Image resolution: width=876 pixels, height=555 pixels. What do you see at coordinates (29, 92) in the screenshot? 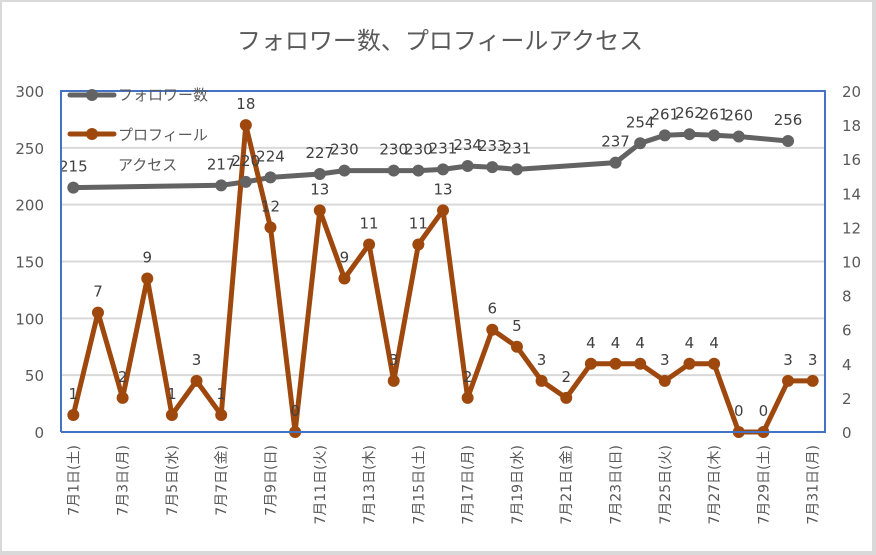
I see `y-left-tick-label: 300` at bounding box center [29, 92].